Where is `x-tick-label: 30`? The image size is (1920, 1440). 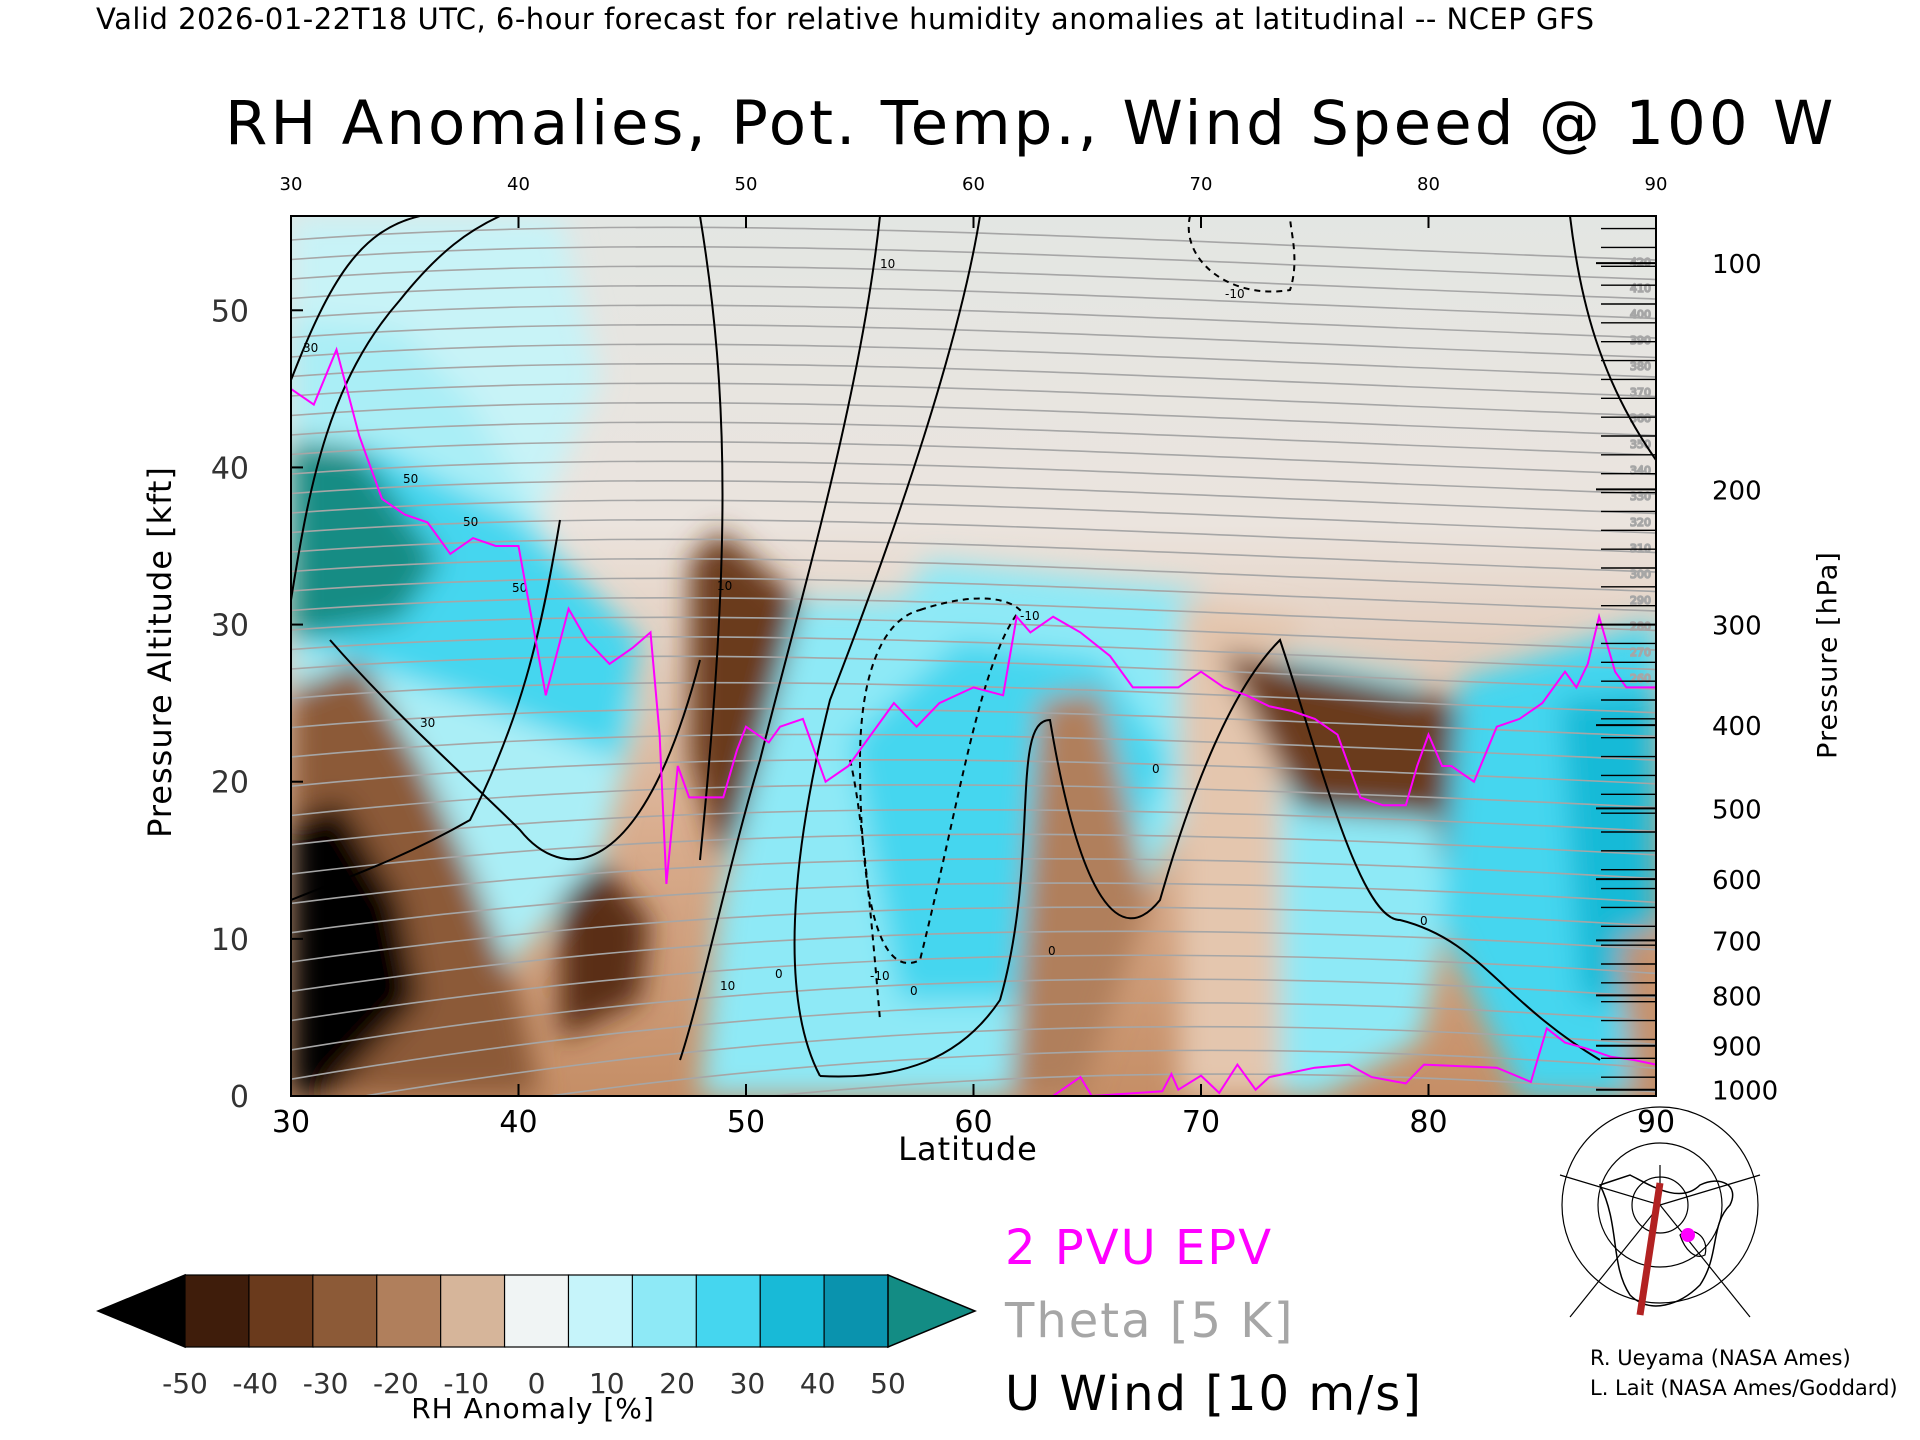
x-tick-label: 30 is located at coordinates (291, 1122).